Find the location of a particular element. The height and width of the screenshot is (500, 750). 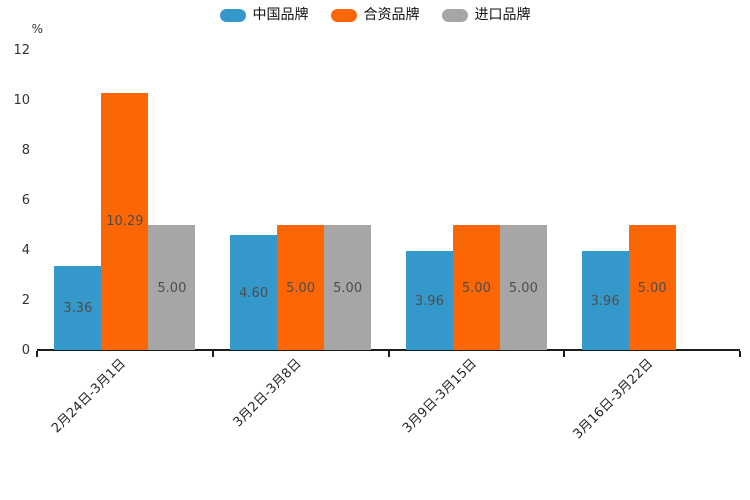

legend-label: 中国品牌 is located at coordinates (280, 15).